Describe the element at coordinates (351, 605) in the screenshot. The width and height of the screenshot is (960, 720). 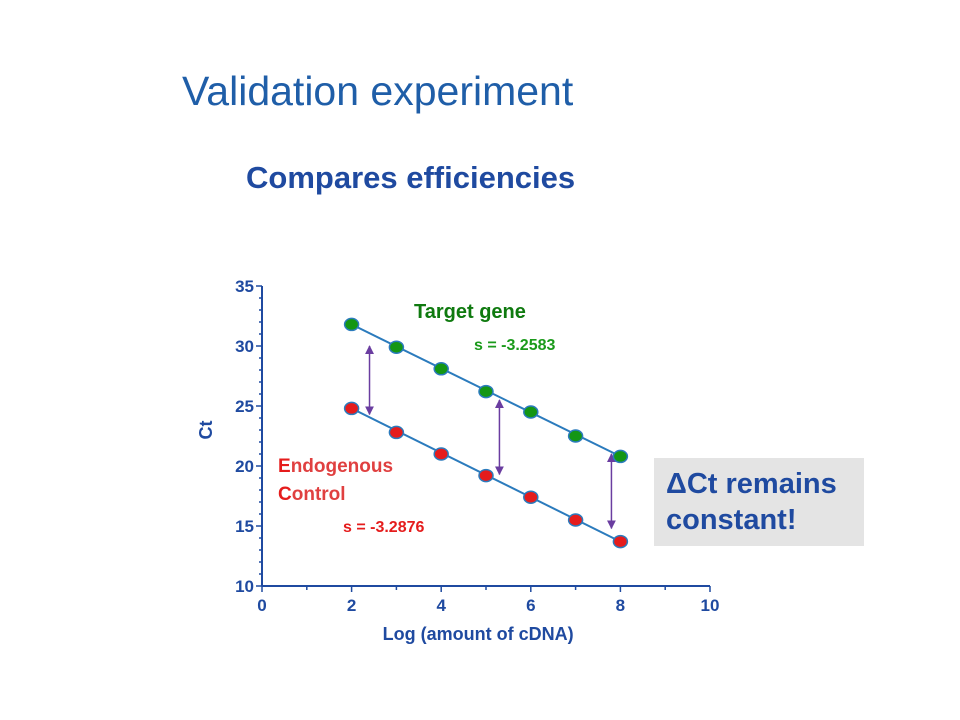
I see `x-tick-label: 2` at that location.